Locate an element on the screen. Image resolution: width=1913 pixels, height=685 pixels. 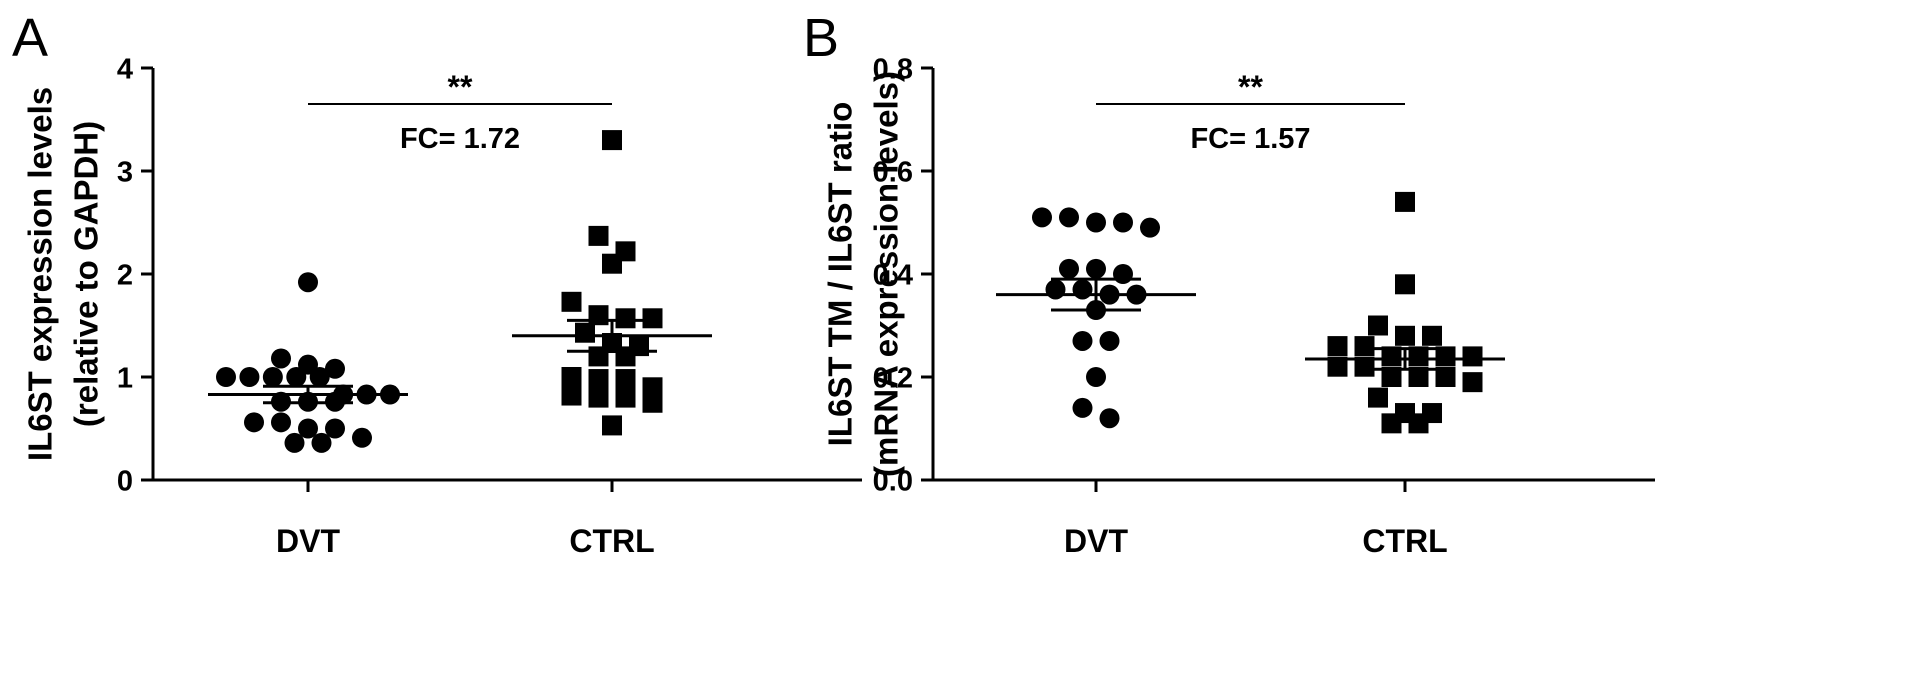
y-axis-title: IL6ST TM / IL6ST ratio is located at coordinates (840, 274).